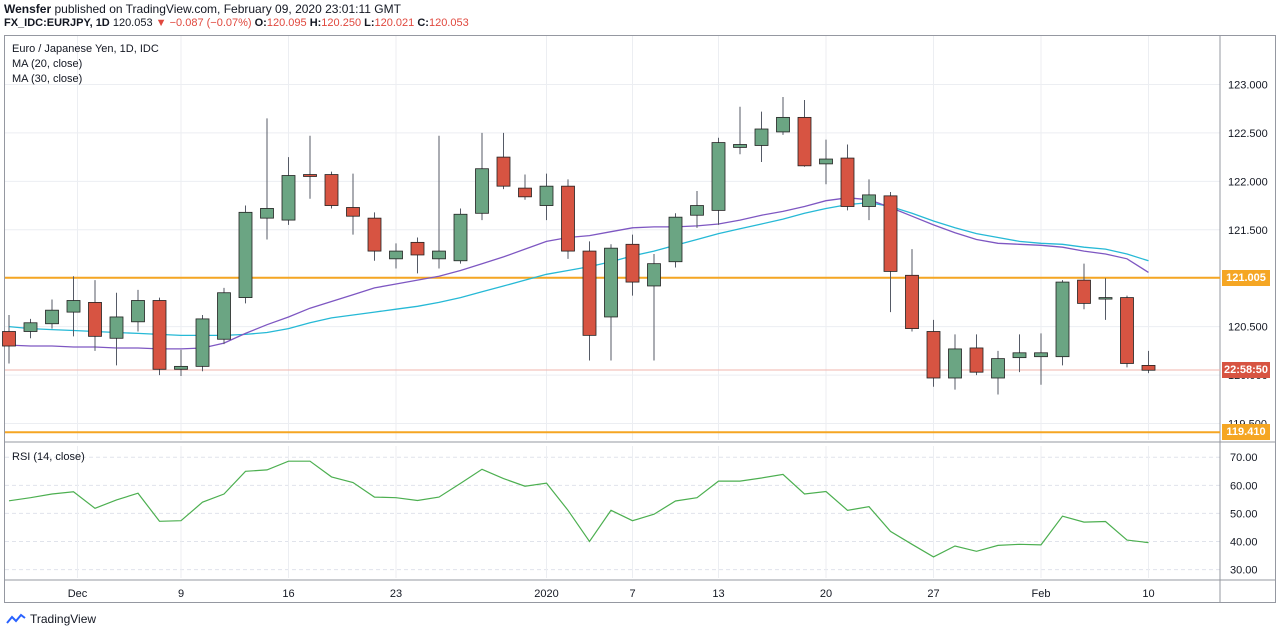  Describe the element at coordinates (826, 594) in the screenshot. I see `time-tick-label: 20` at that location.